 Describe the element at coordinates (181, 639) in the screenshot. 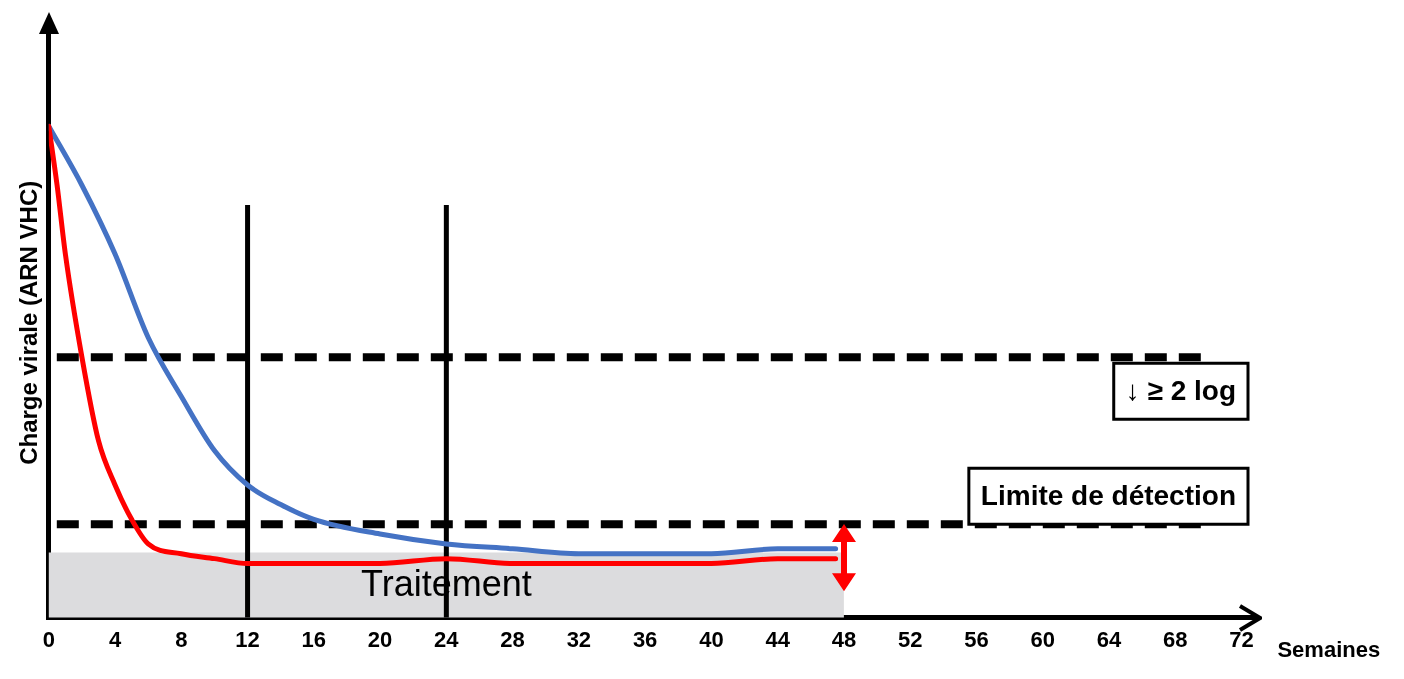

I see `x-tick-label: 8` at that location.